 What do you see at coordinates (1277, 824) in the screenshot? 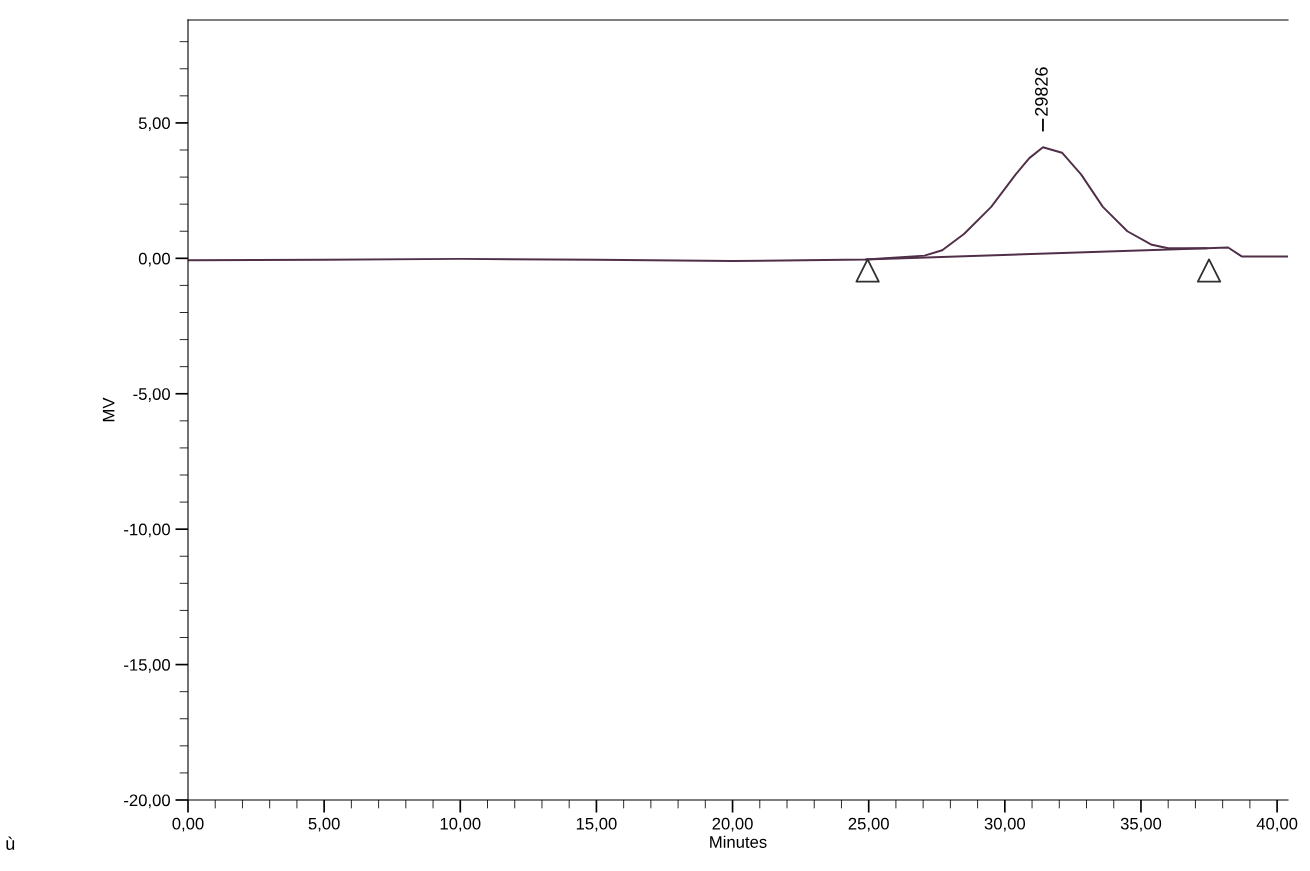
I see `x-tick-label: 40,00` at bounding box center [1277, 824].